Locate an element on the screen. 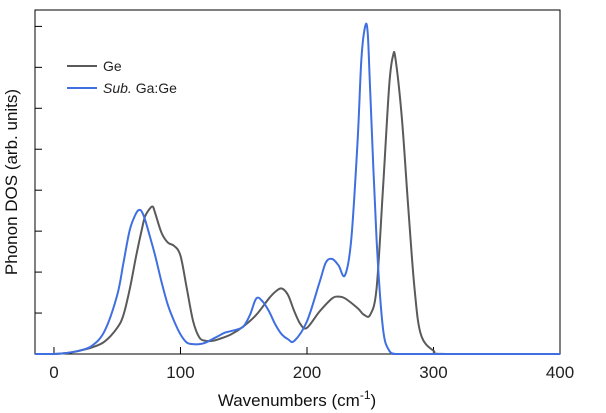 Image resolution: width=606 pixels, height=413 pixels. x-axis-ticks: 0 100 200 300 400 is located at coordinates (311, 364).